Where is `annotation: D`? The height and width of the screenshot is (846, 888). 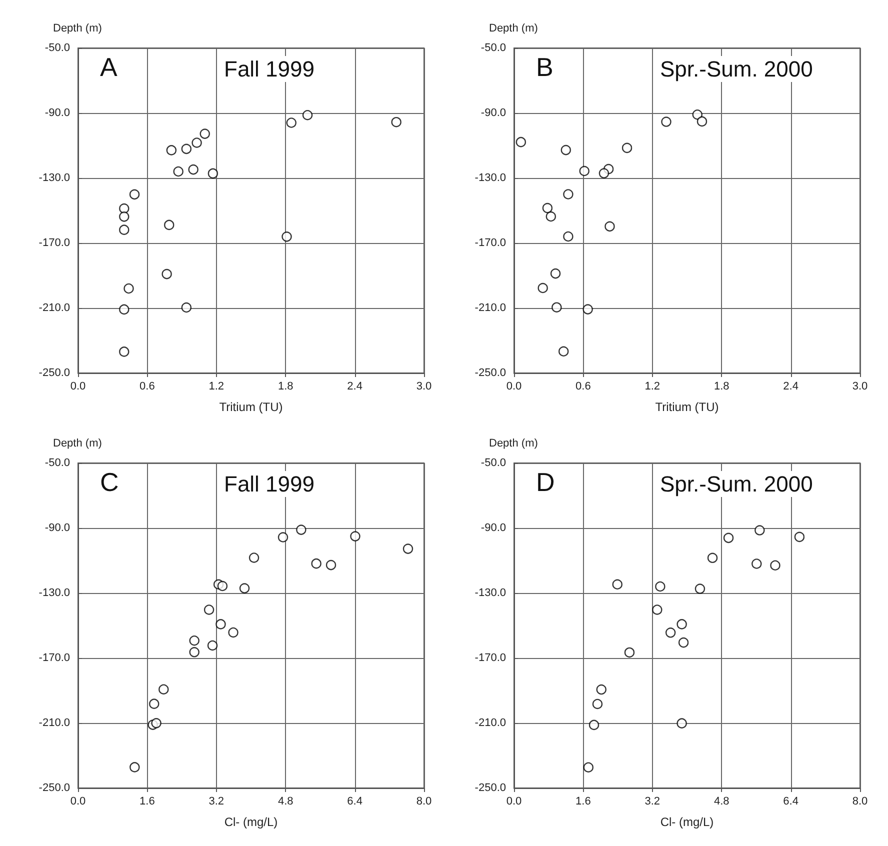 annotation: D is located at coordinates (545, 482).